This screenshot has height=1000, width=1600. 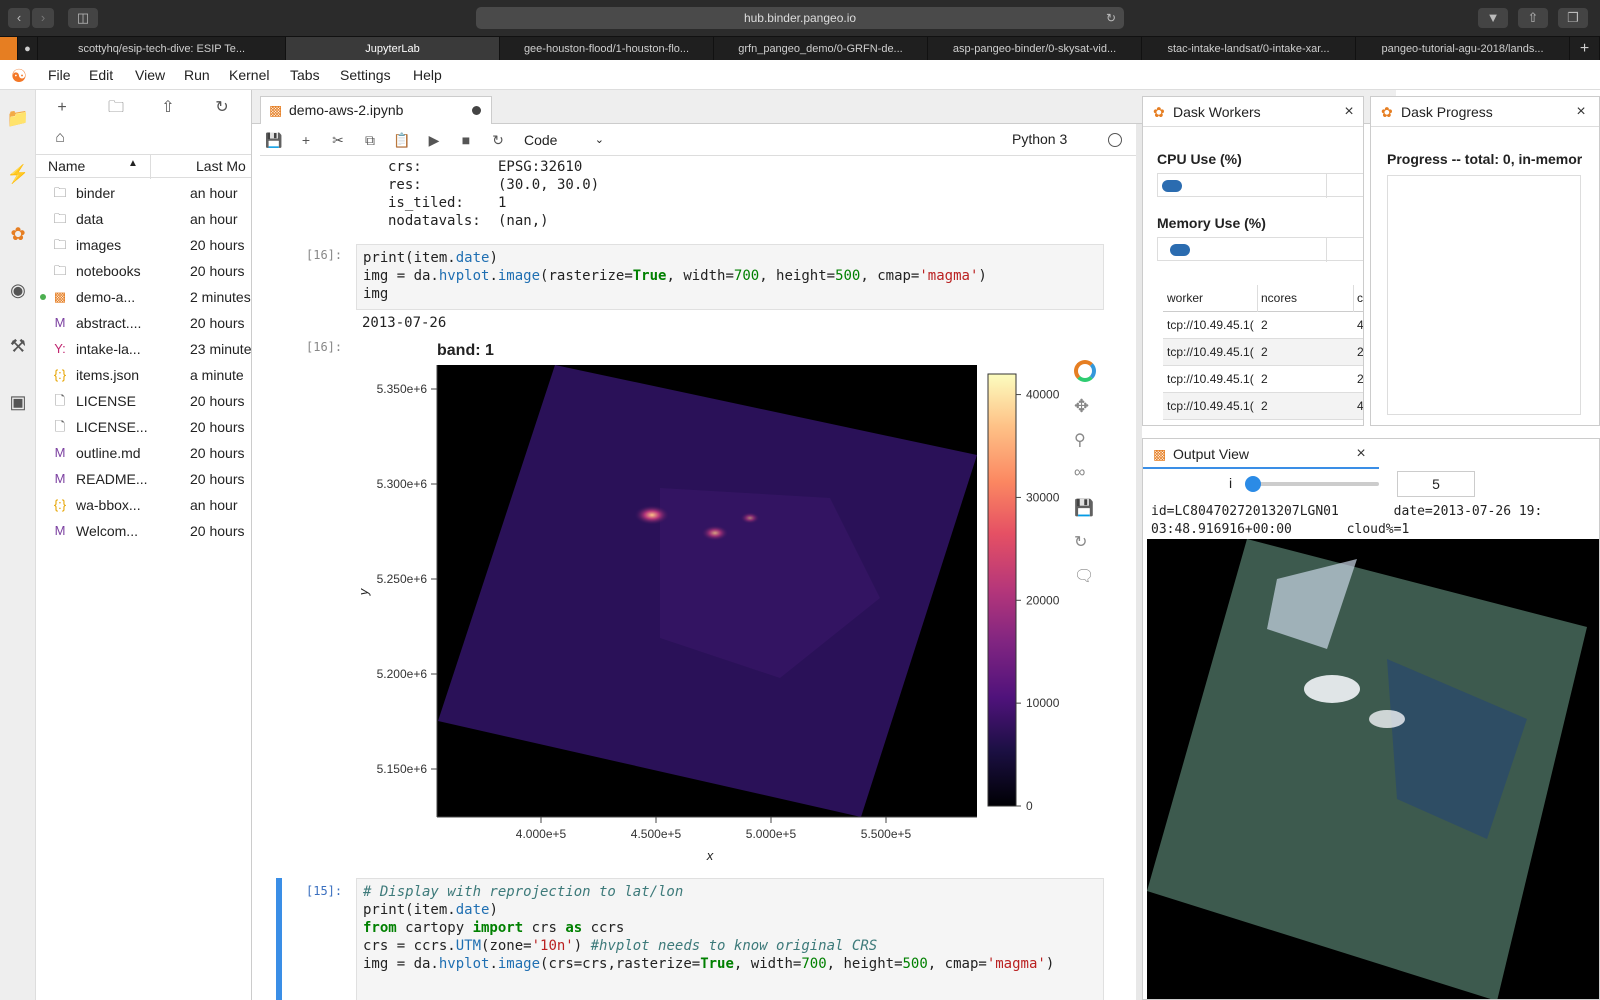 What do you see at coordinates (1040, 139) in the screenshot?
I see `kernel-name: Python 3` at bounding box center [1040, 139].